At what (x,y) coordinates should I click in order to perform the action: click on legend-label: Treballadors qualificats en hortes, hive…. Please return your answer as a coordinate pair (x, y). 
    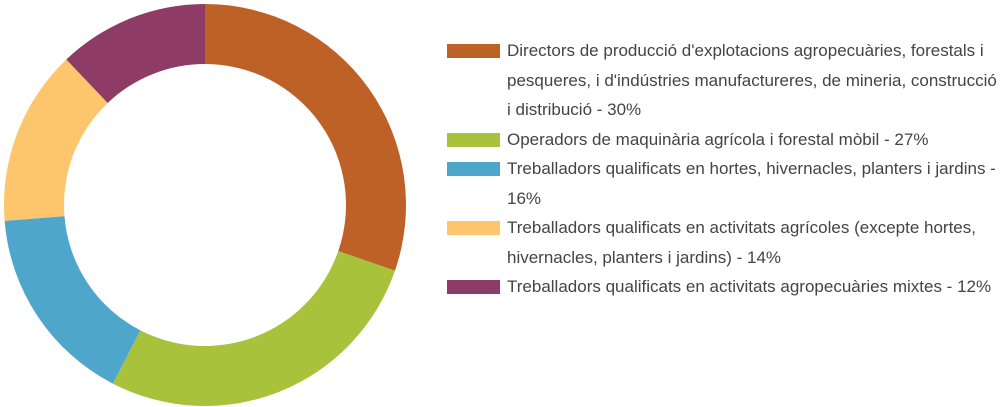
    Looking at the image, I should click on (751, 183).